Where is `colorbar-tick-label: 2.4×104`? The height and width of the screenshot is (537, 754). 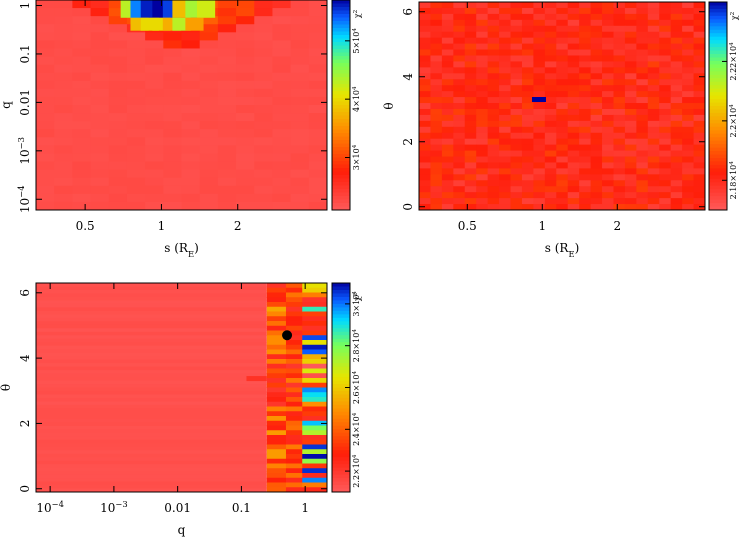
colorbar-tick-label: 2.4×104 is located at coordinates (356, 429).